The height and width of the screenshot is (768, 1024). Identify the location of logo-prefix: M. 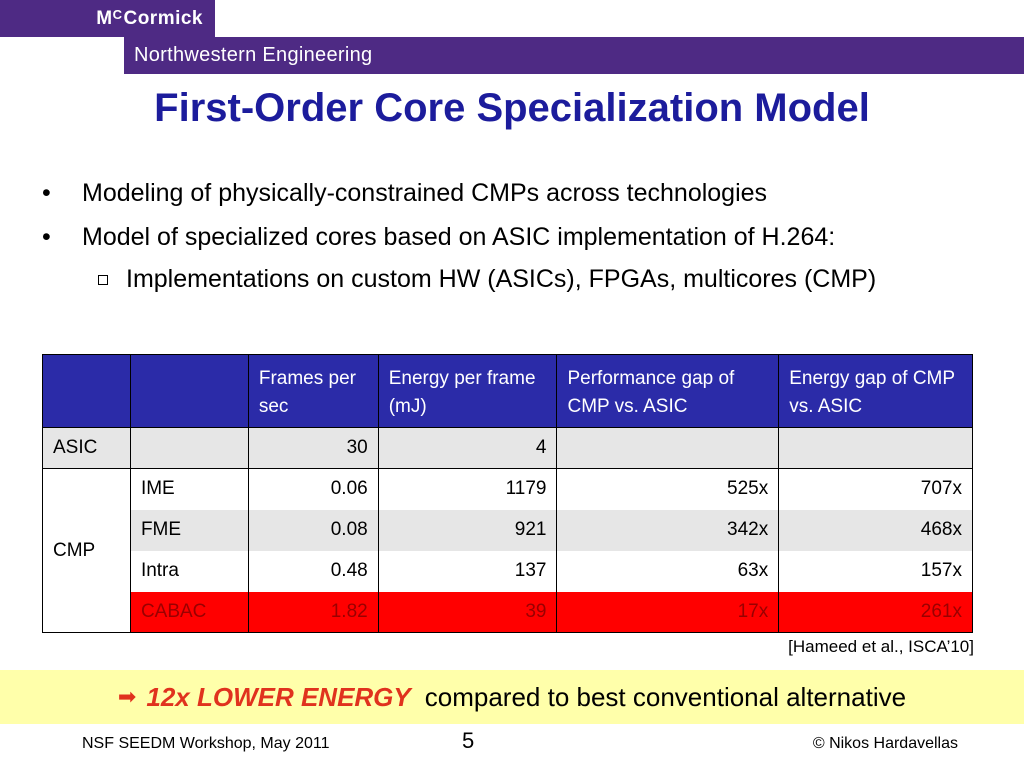
(104, 18).